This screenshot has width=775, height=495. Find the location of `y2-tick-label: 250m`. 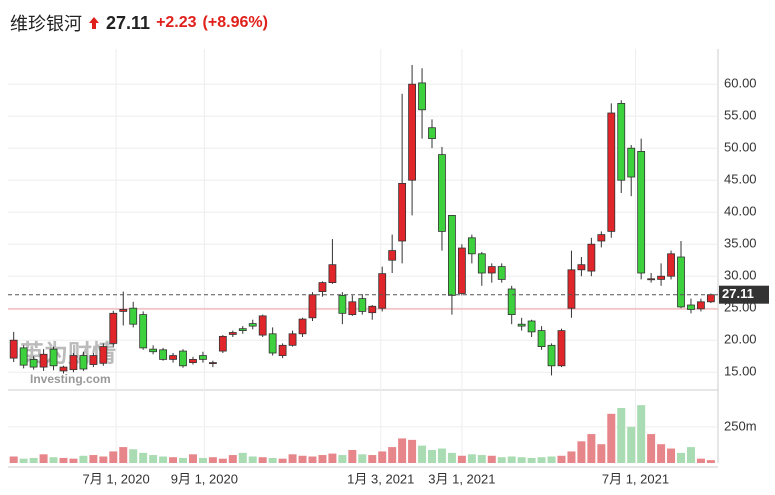

y2-tick-label: 250m is located at coordinates (740, 425).